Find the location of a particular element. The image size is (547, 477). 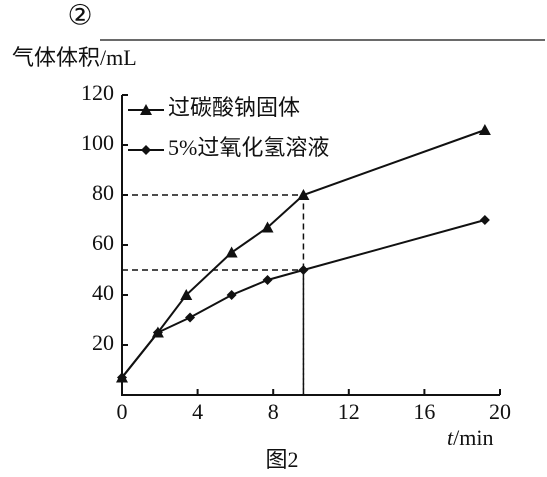

y-tick-label: 40 is located at coordinates (103, 292).